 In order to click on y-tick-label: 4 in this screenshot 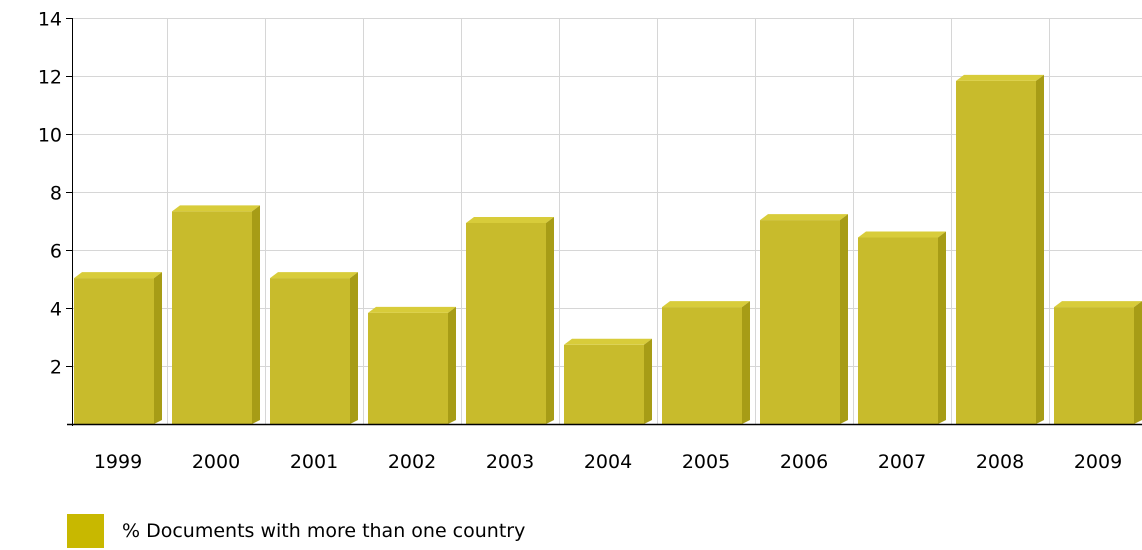, I will do `click(56, 310)`.